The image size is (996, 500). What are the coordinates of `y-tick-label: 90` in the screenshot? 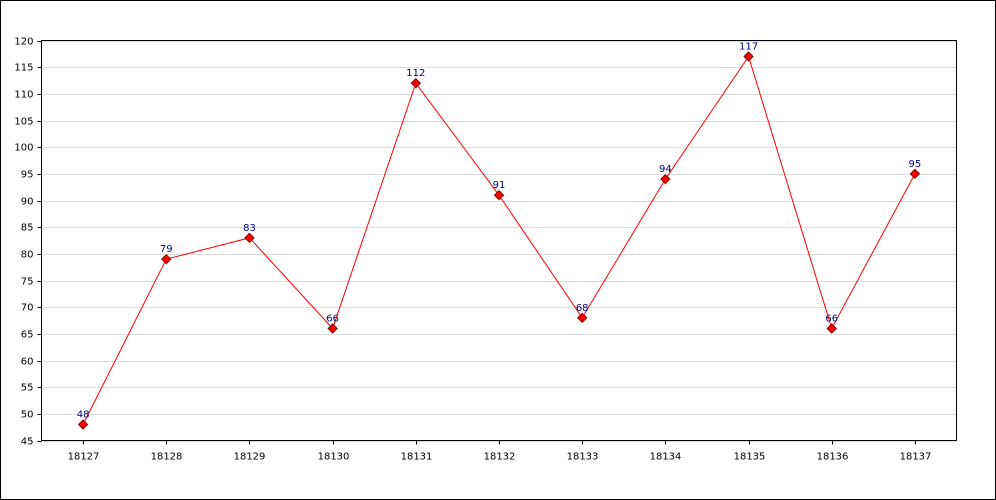 It's located at (27, 202).